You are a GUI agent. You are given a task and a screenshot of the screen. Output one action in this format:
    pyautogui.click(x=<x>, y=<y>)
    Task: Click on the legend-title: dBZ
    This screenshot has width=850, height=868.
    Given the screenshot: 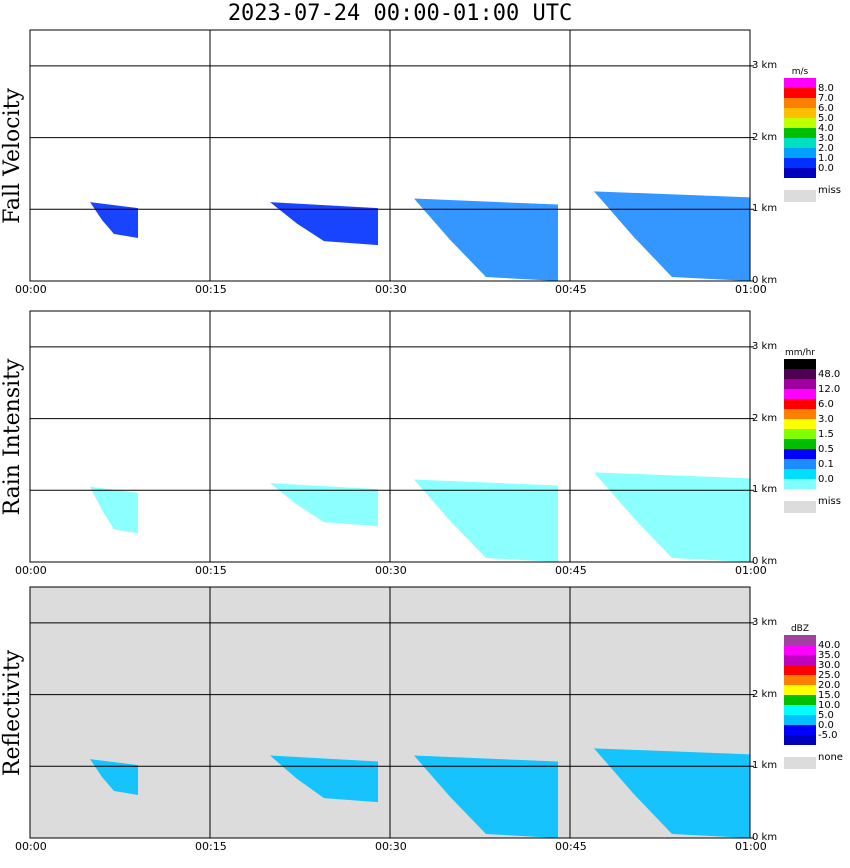 What is the action you would take?
    pyautogui.click(x=800, y=629)
    